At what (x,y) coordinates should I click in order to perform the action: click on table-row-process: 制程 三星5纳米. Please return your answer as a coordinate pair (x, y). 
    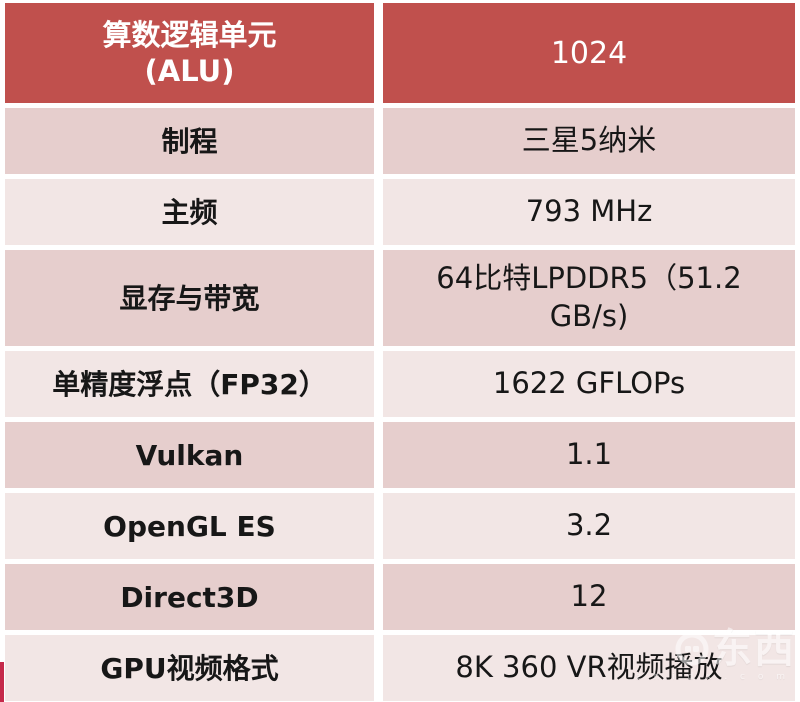
    Looking at the image, I should click on (400, 141).